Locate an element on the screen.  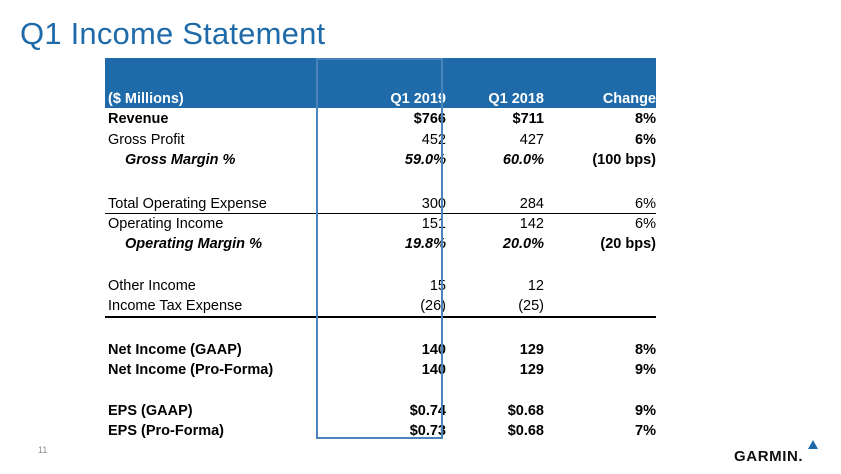
header-units: ($ Millions) is located at coordinates (146, 99).